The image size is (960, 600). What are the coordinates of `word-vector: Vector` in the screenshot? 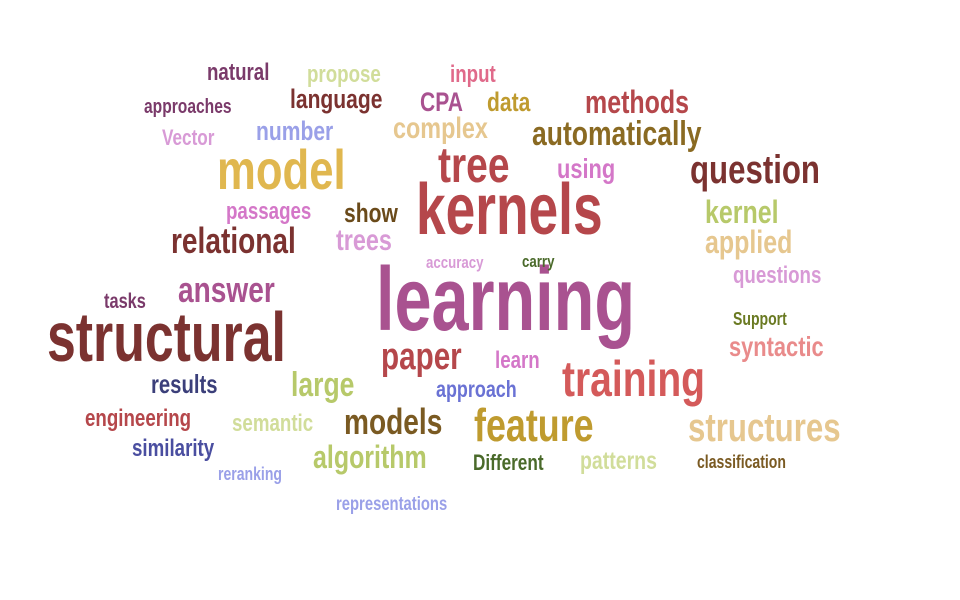 It's located at (188, 137).